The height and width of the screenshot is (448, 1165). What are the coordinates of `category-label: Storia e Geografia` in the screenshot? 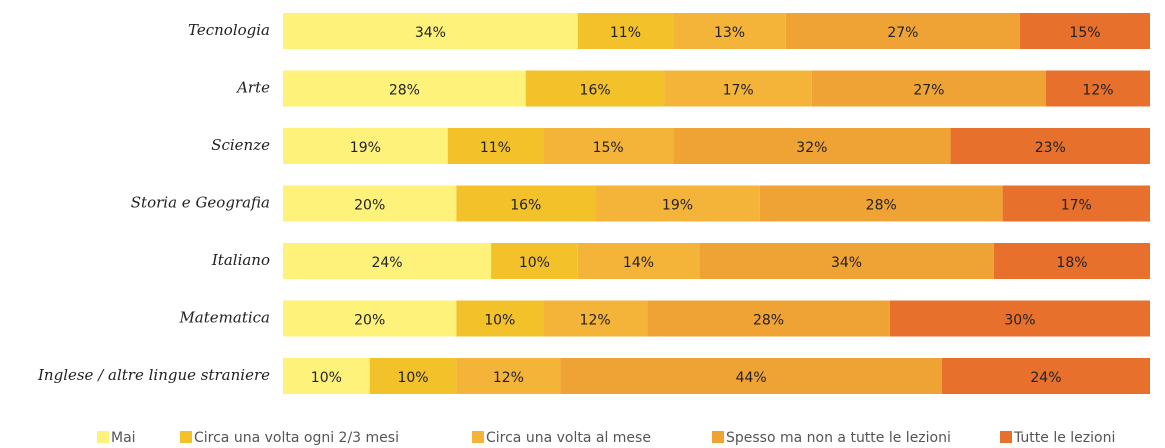 It's located at (200, 203).